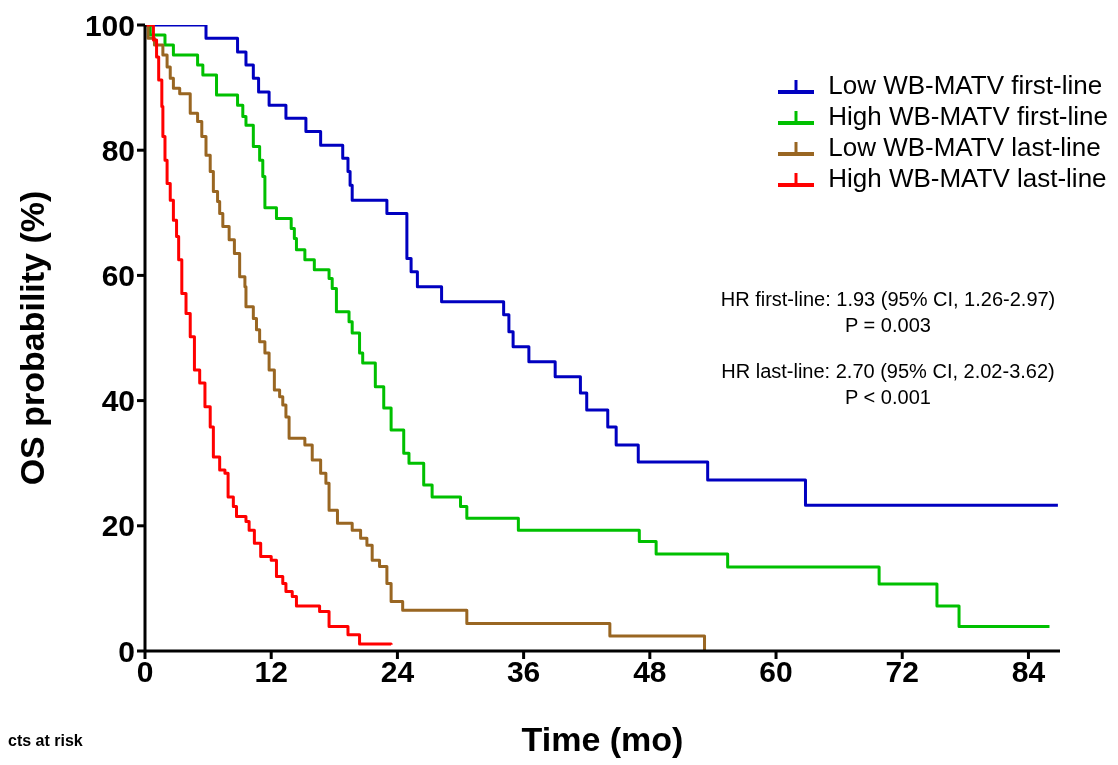  I want to click on legend-label: Low WB-MATV first-line, so click(965, 85).